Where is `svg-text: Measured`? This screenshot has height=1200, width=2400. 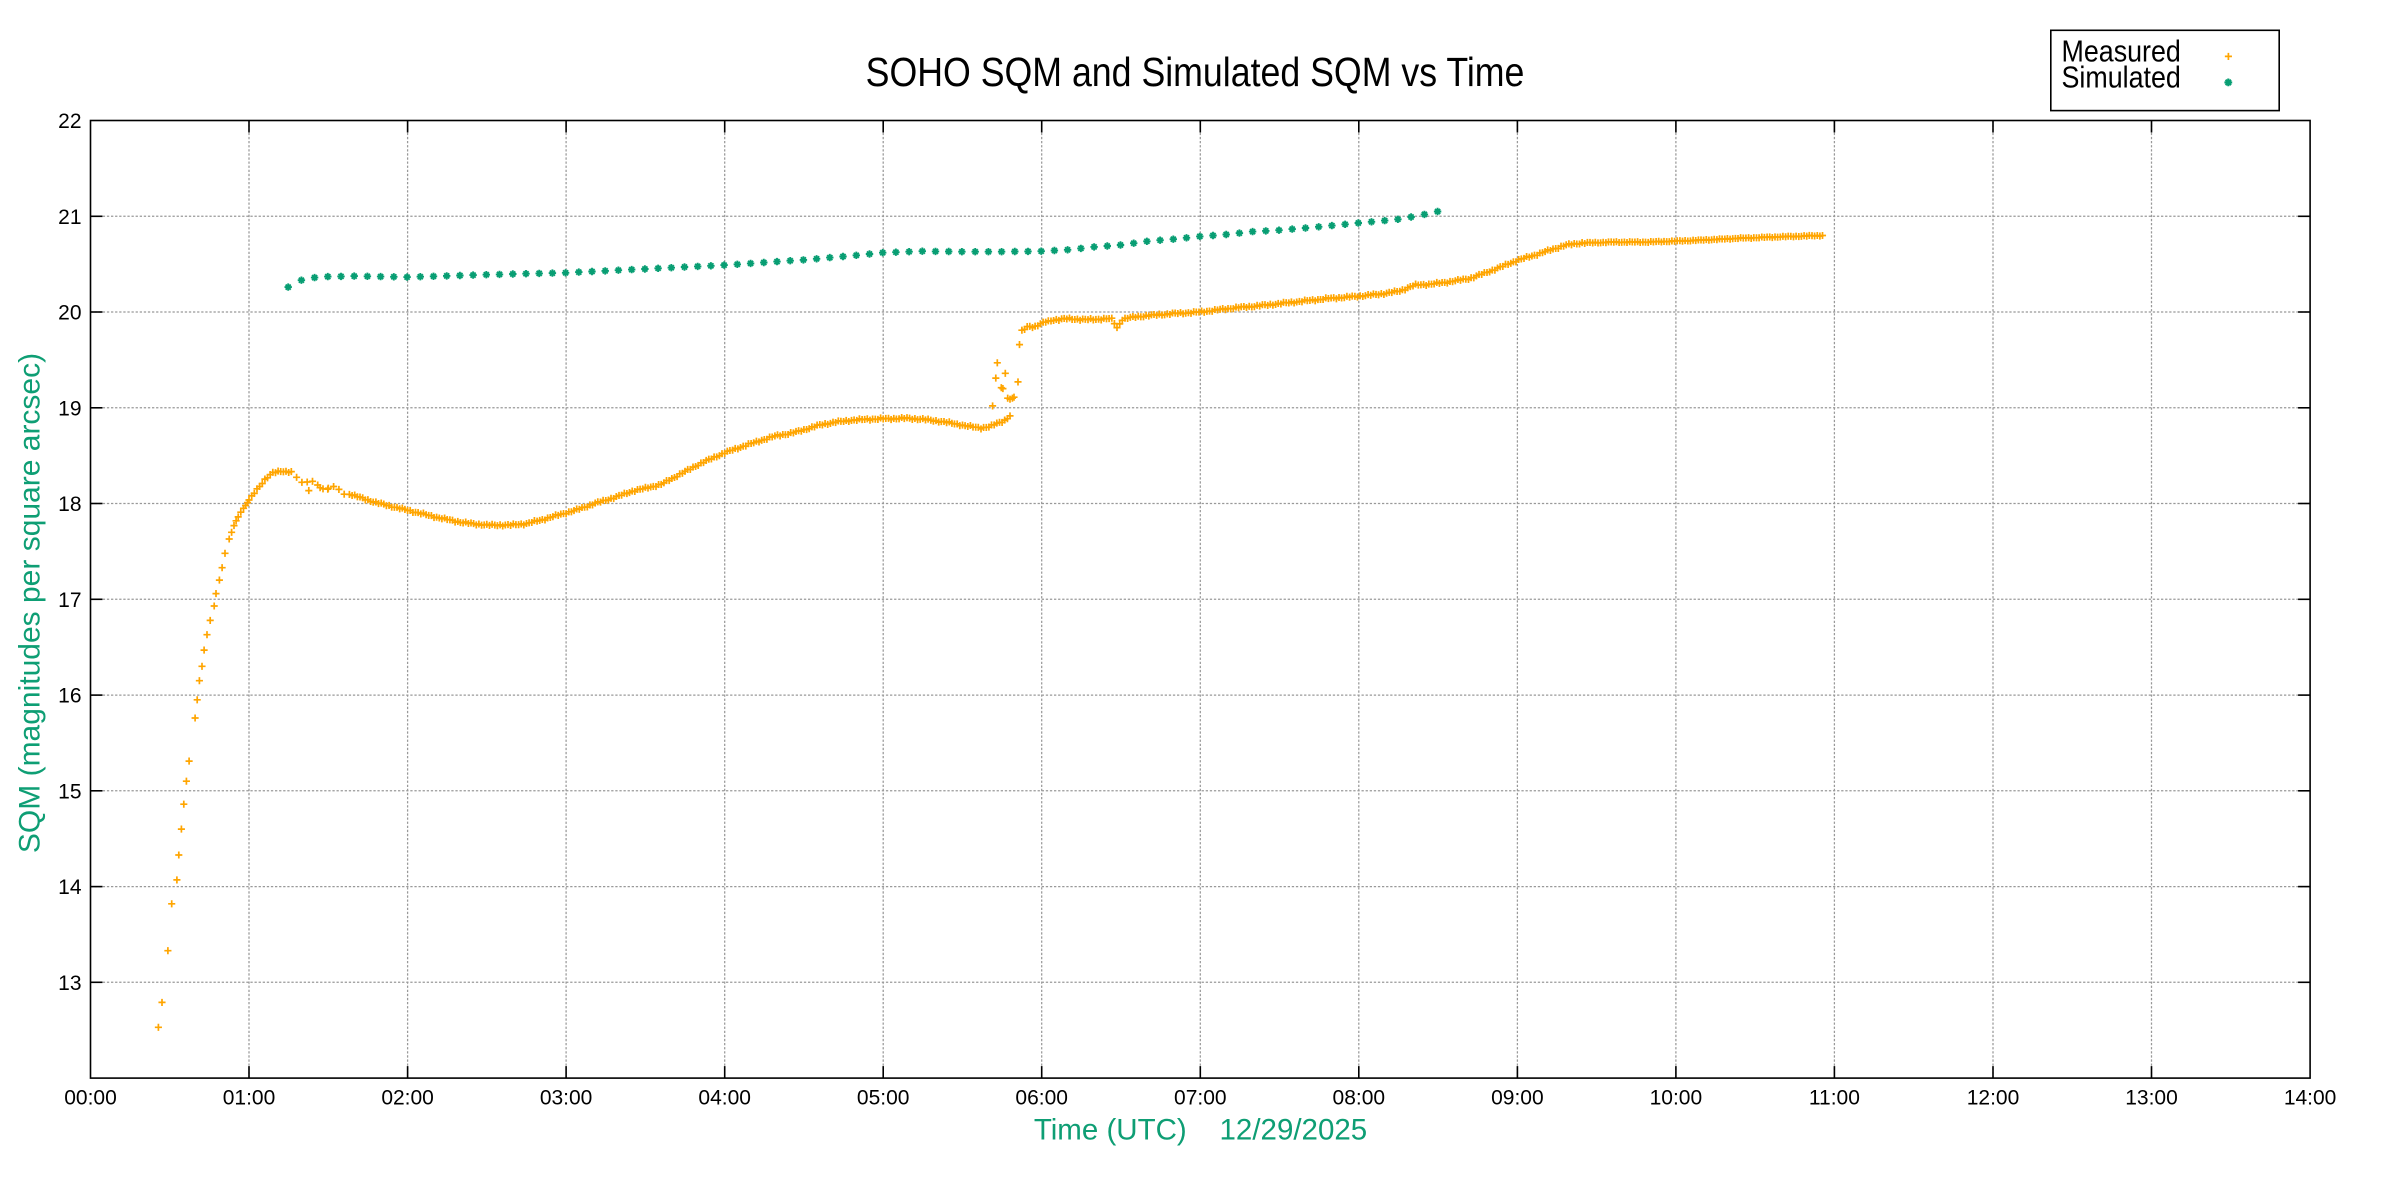
svg-text: Measured is located at coordinates (2121, 52).